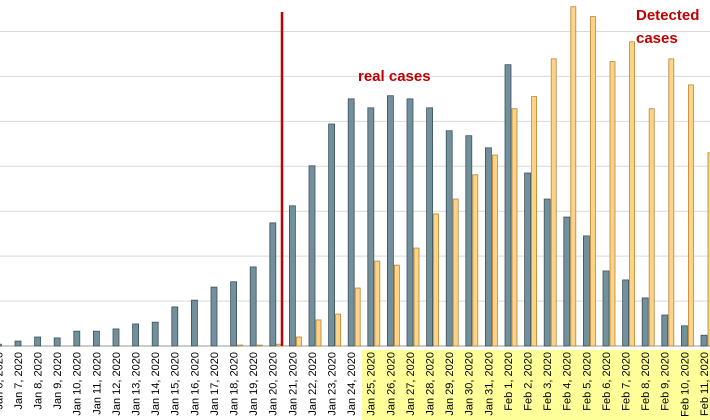 The width and height of the screenshot is (710, 420). I want to click on x-tick-label: Jan 25, 2020, so click(372, 384).